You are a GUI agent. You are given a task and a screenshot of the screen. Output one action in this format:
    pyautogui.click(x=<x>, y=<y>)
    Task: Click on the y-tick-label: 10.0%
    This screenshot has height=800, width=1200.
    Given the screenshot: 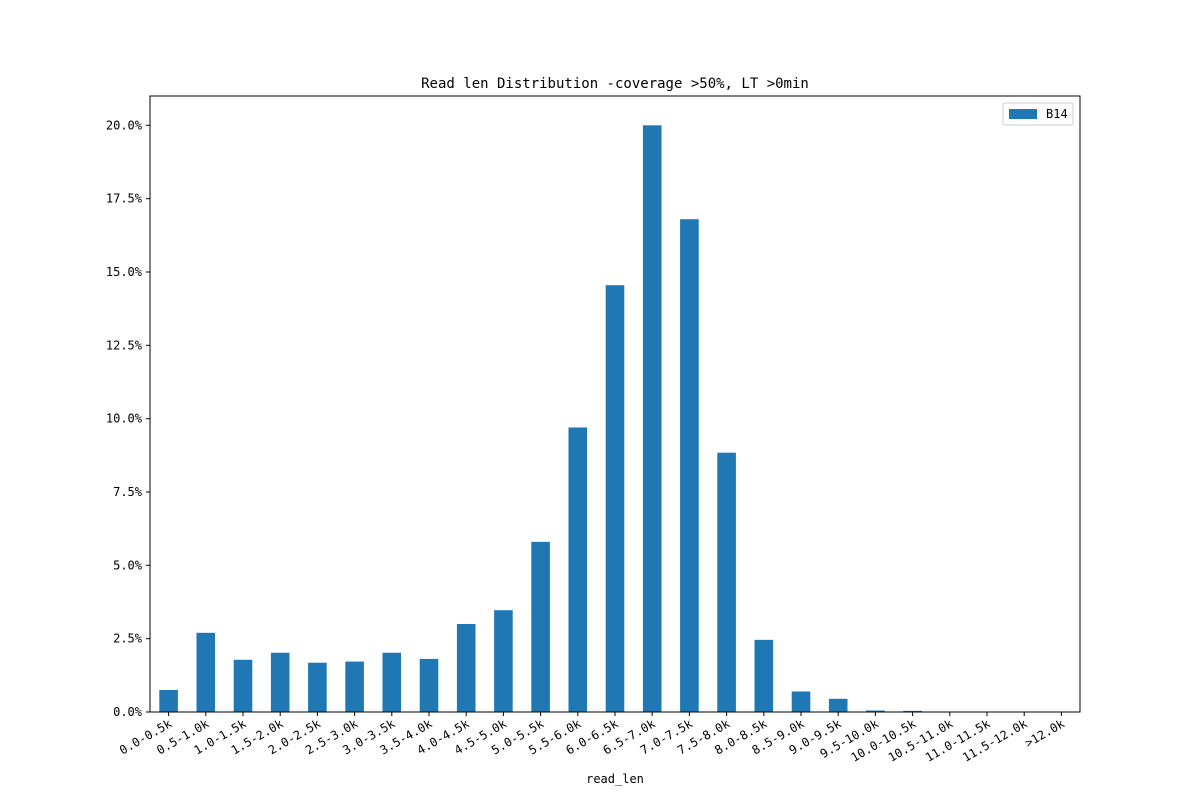 What is the action you would take?
    pyautogui.click(x=124, y=419)
    